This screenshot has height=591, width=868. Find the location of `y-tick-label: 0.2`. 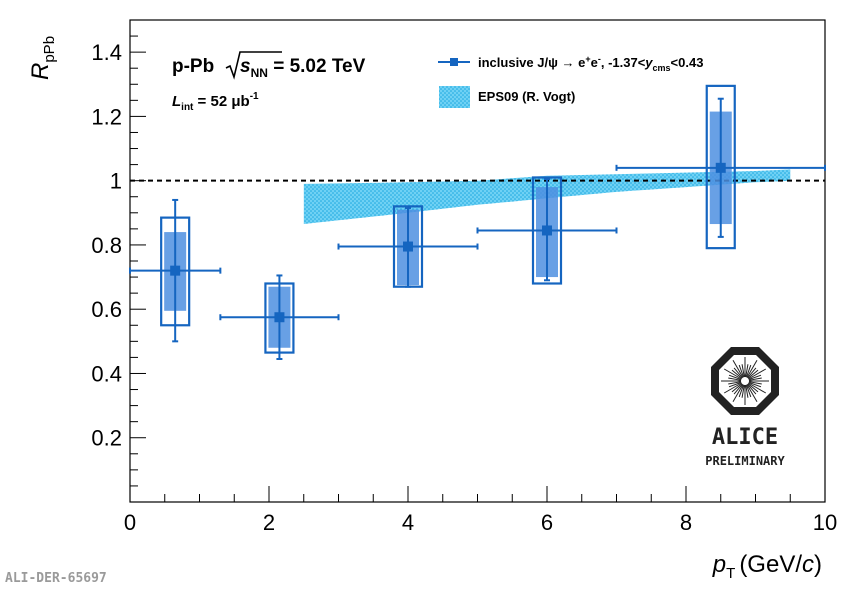

y-tick-label: 0.2 is located at coordinates (106, 438).